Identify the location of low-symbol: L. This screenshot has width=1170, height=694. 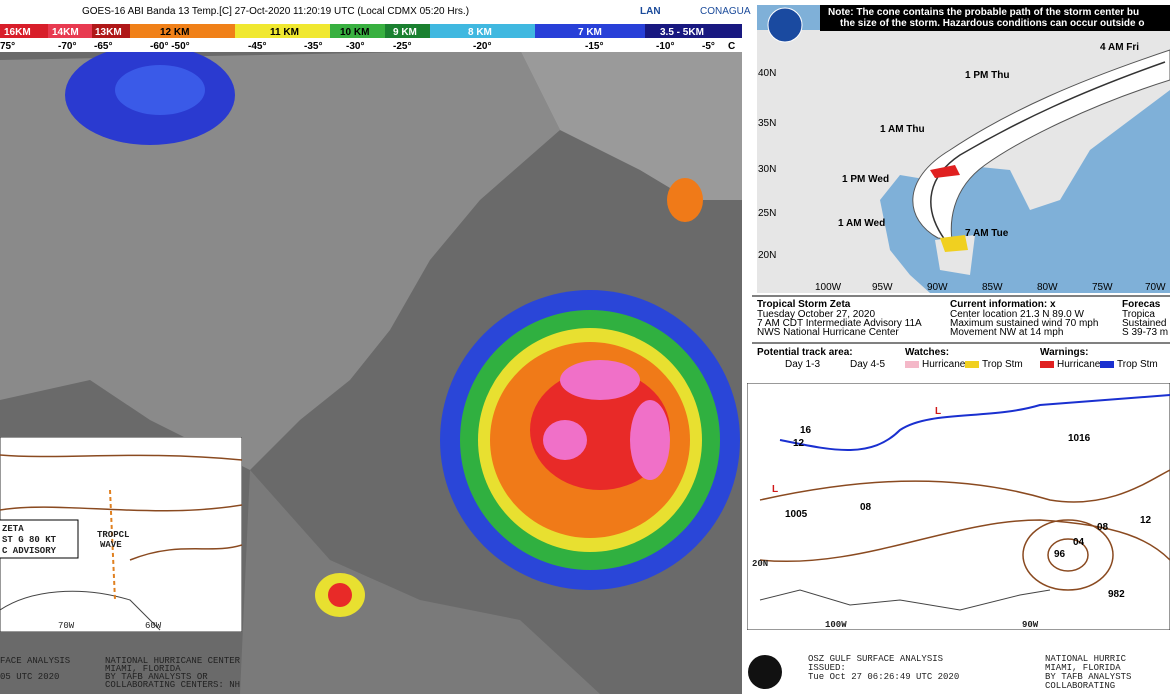
(775, 489).